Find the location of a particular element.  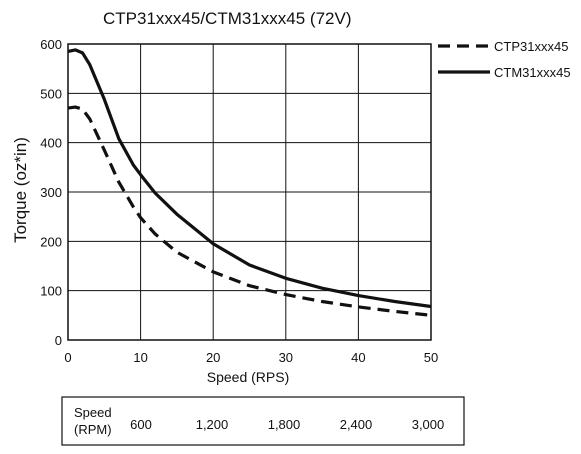

rpm-table-frame is located at coordinates (263, 421).